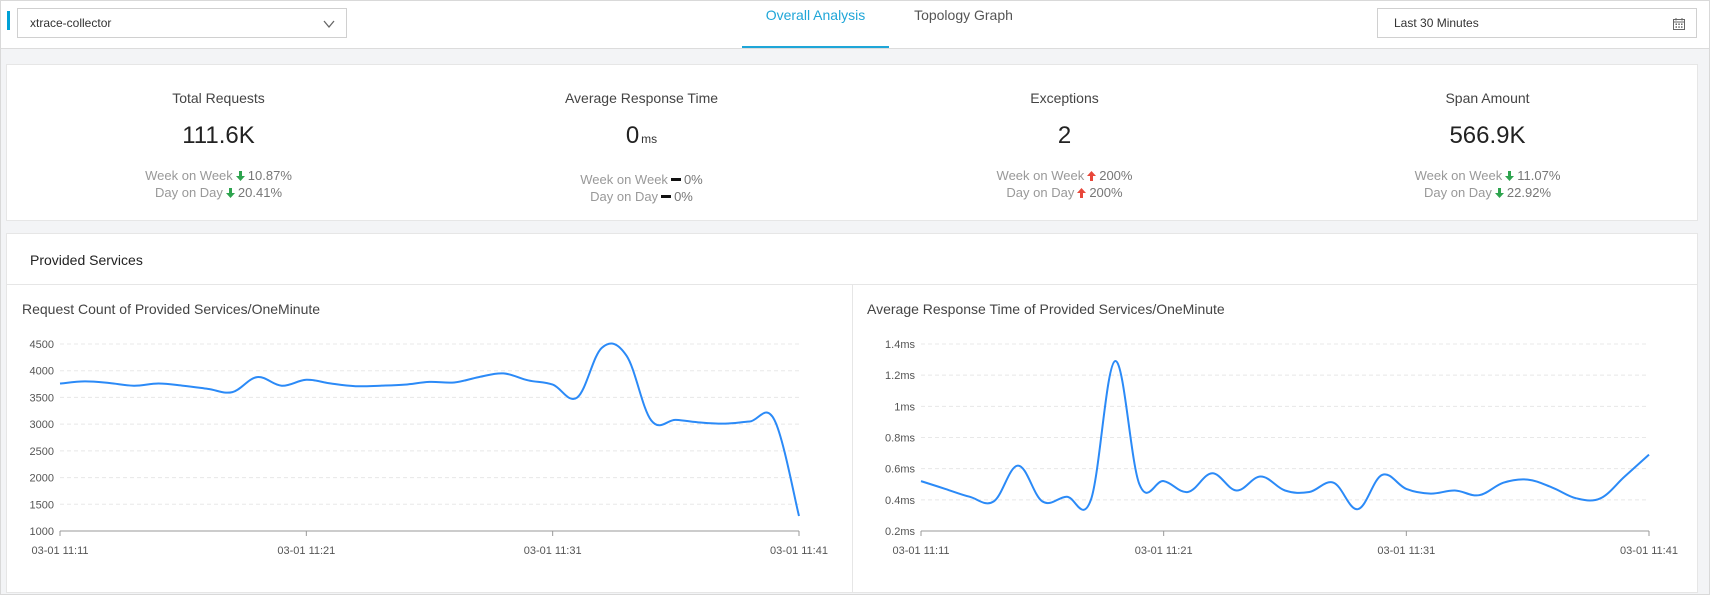 The image size is (1710, 595). I want to click on stat-title: Total Requests, so click(218, 98).